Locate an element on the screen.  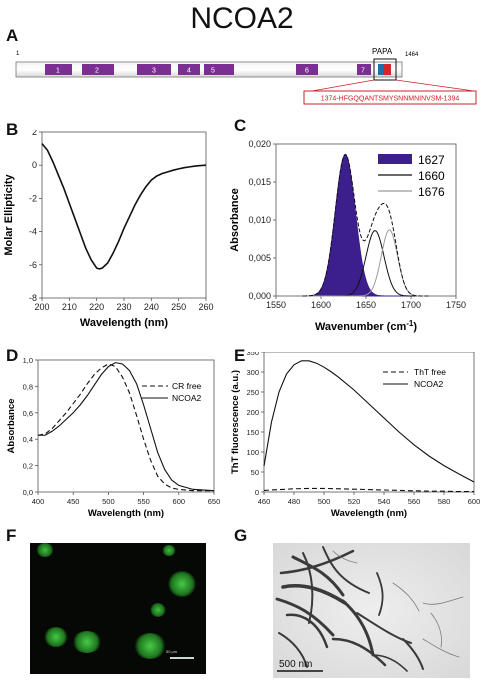
x-axis-label: Wavenumber (cm-1) is located at coordinates (366, 326).